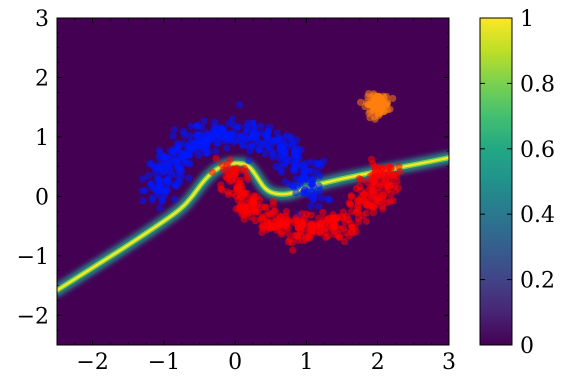 Image resolution: width=562 pixels, height=378 pixels. Describe the element at coordinates (517, 183) in the screenshot. I see `colorbar: 0 0.2 0.4 0.6 0.8 1` at that location.